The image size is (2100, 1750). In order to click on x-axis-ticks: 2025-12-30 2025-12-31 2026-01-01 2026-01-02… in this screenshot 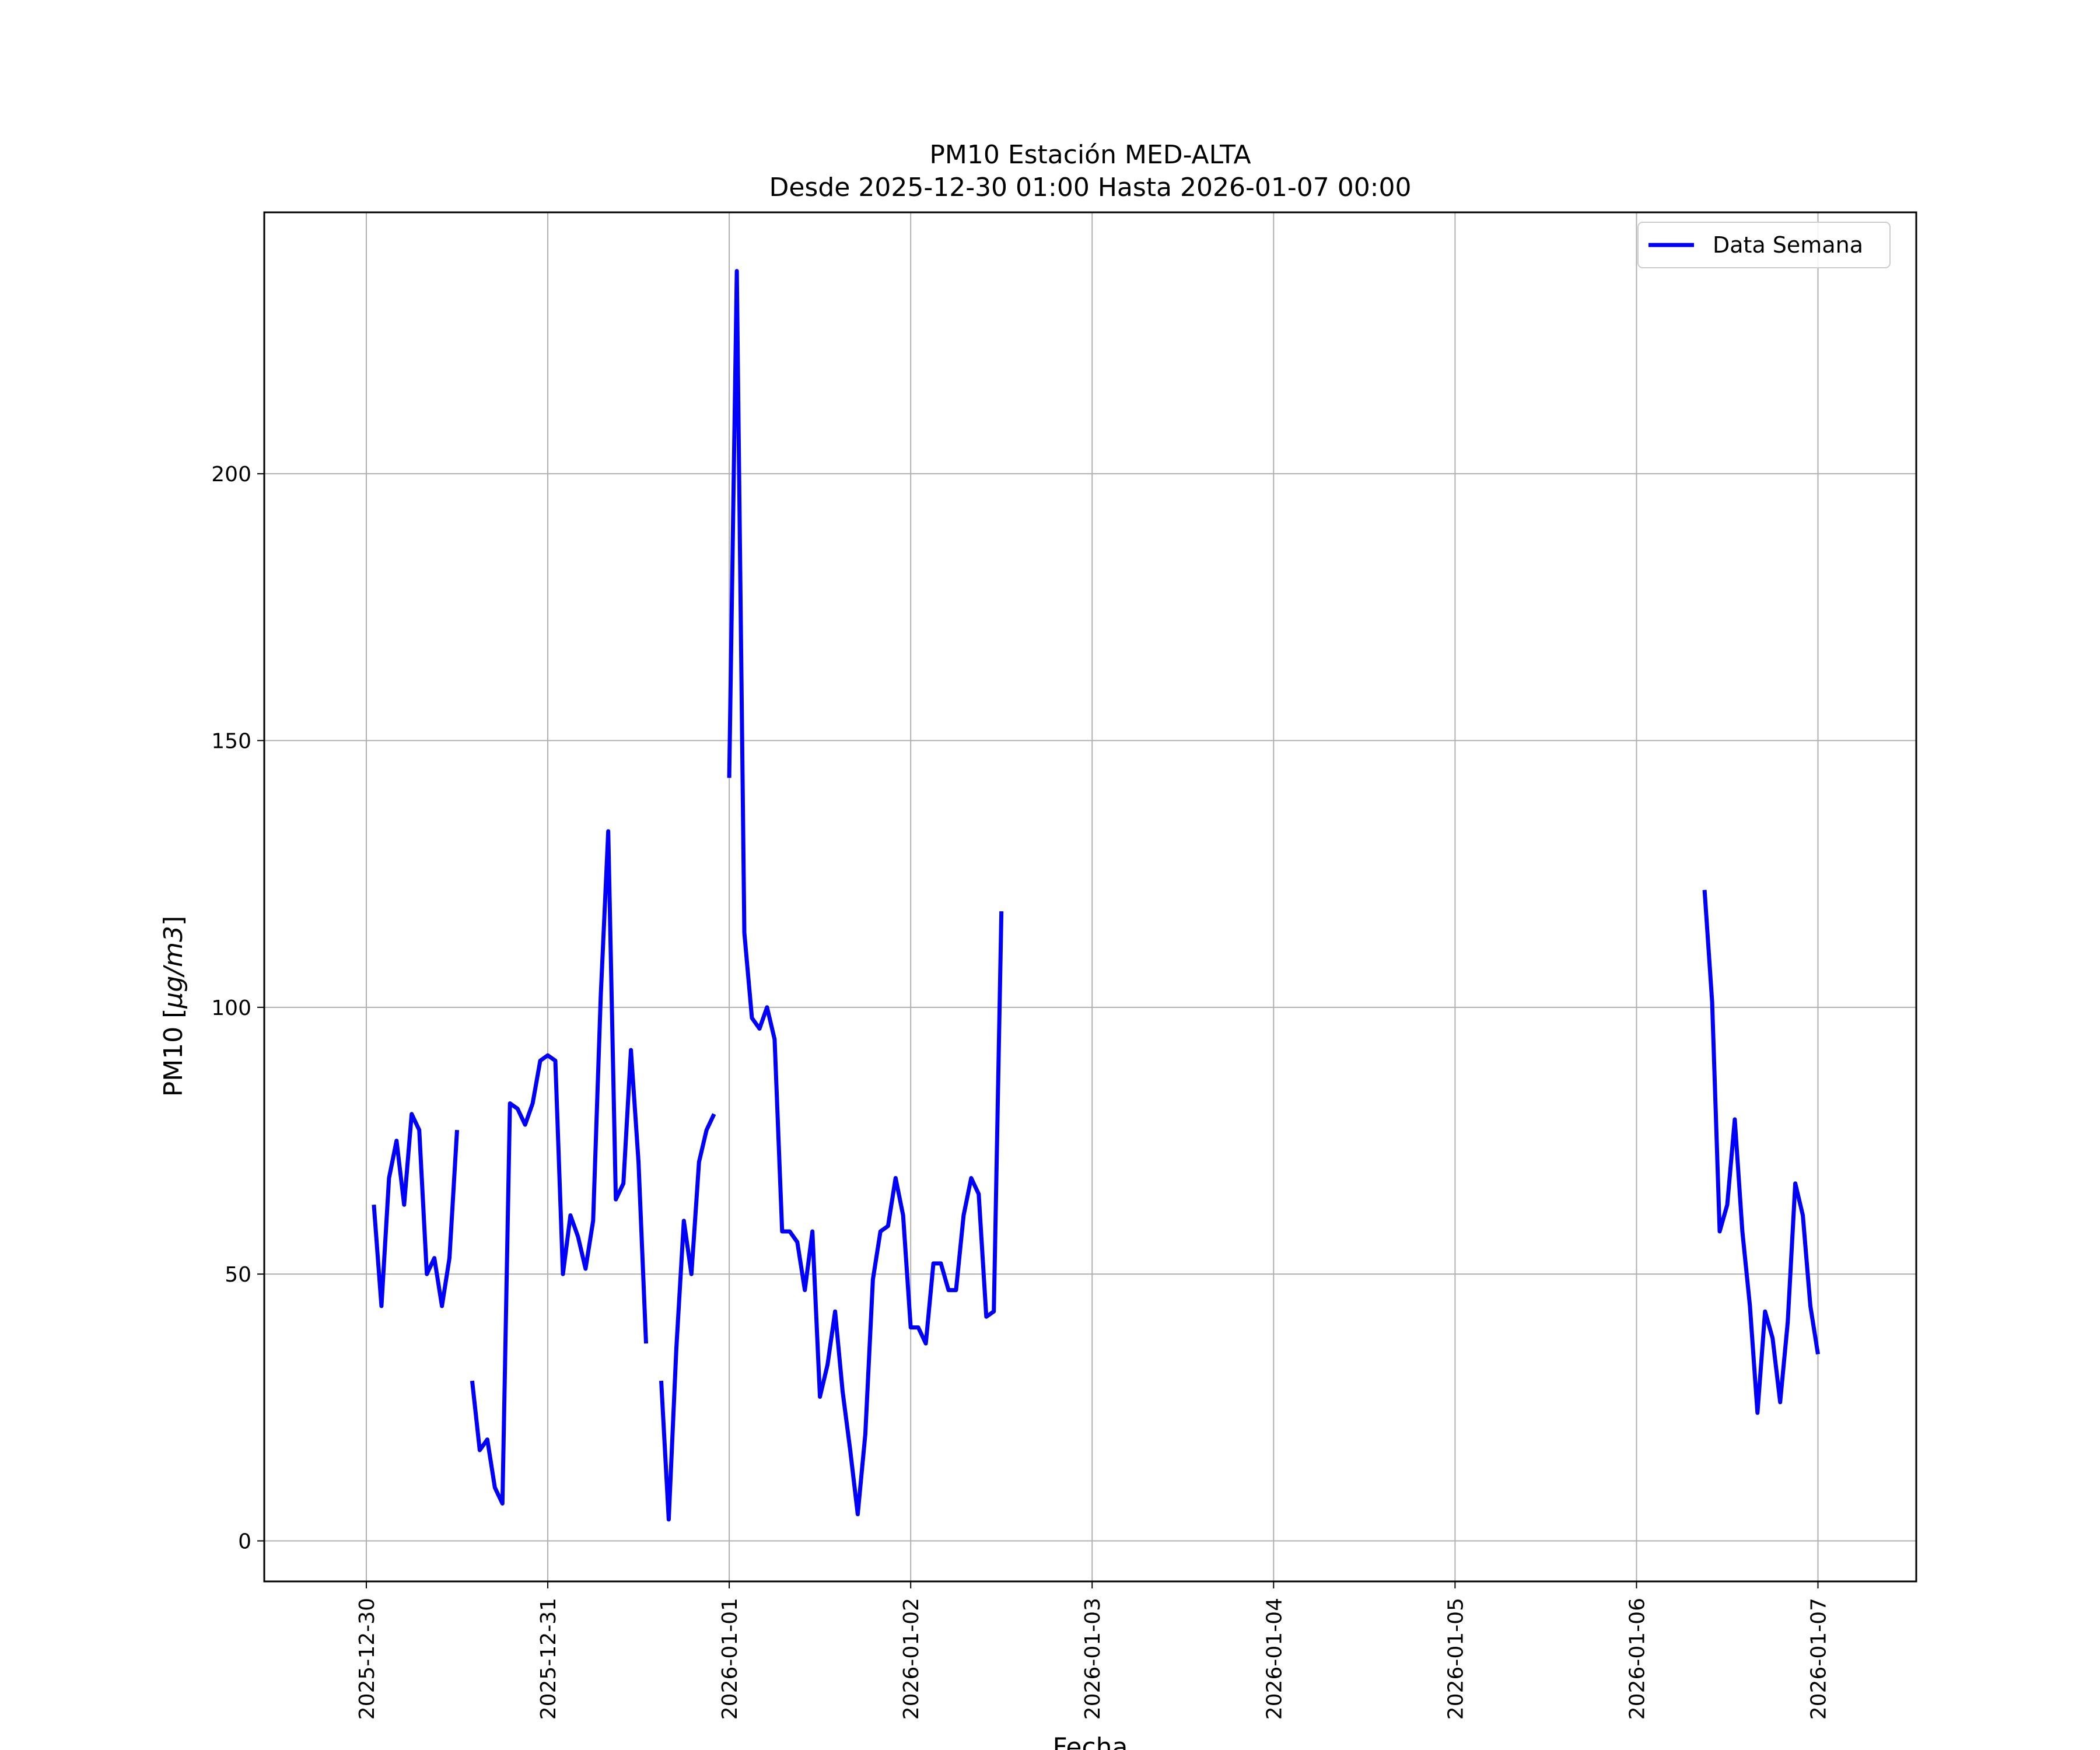, I will do `click(1093, 1650)`.